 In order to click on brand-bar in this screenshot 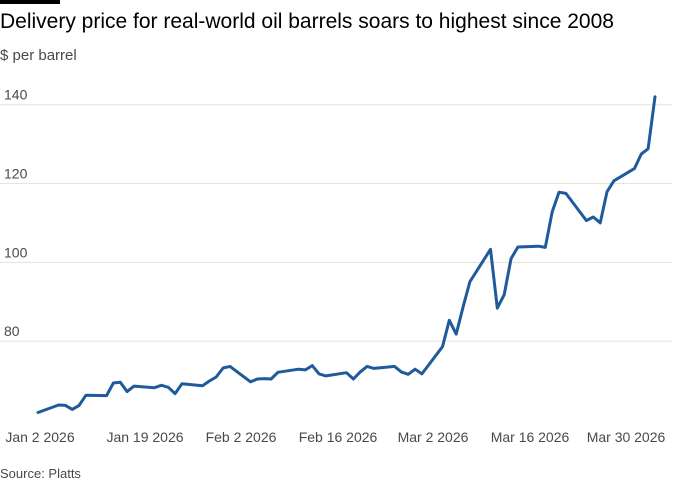, I will do `click(30, 2)`.